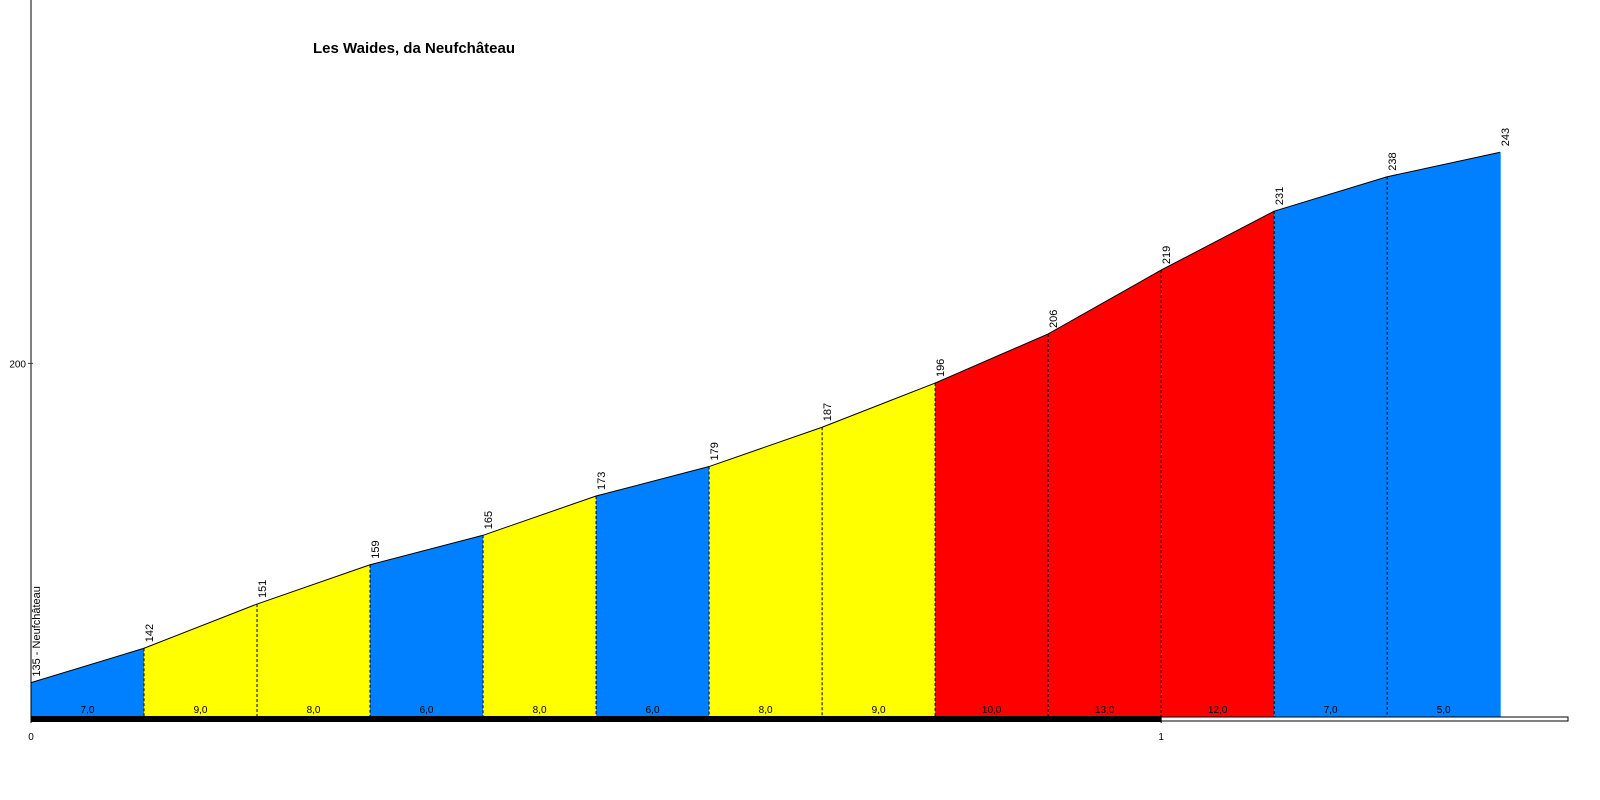 The height and width of the screenshot is (800, 1600). I want to click on elevation-label: 159, so click(376, 549).